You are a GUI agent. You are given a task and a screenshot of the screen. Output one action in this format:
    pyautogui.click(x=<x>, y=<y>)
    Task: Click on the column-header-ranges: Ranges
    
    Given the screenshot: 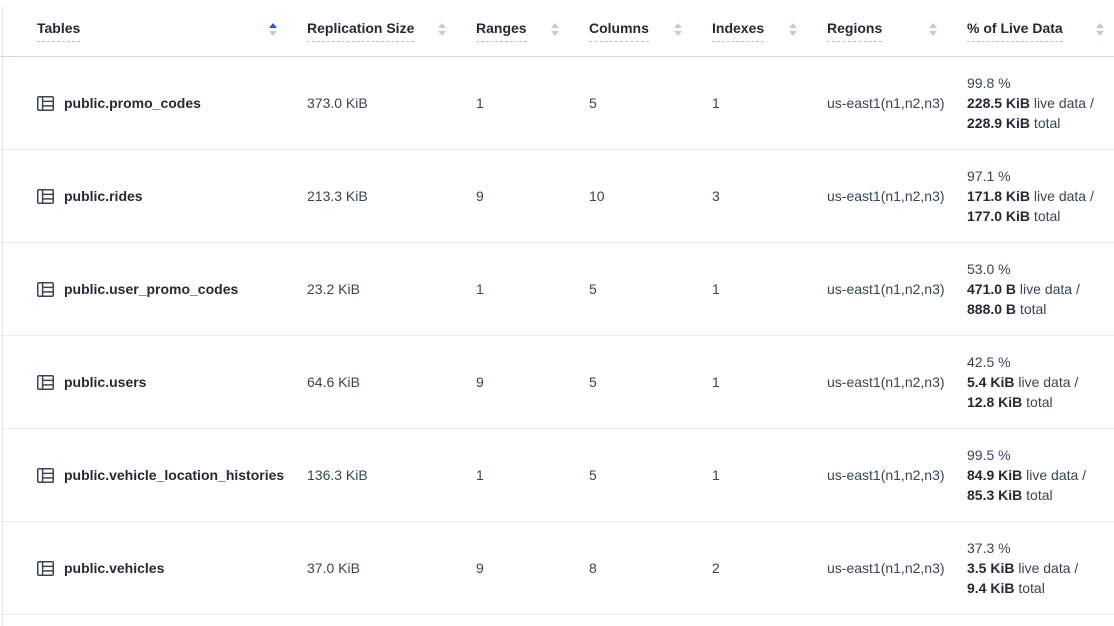 What is the action you would take?
    pyautogui.click(x=512, y=28)
    